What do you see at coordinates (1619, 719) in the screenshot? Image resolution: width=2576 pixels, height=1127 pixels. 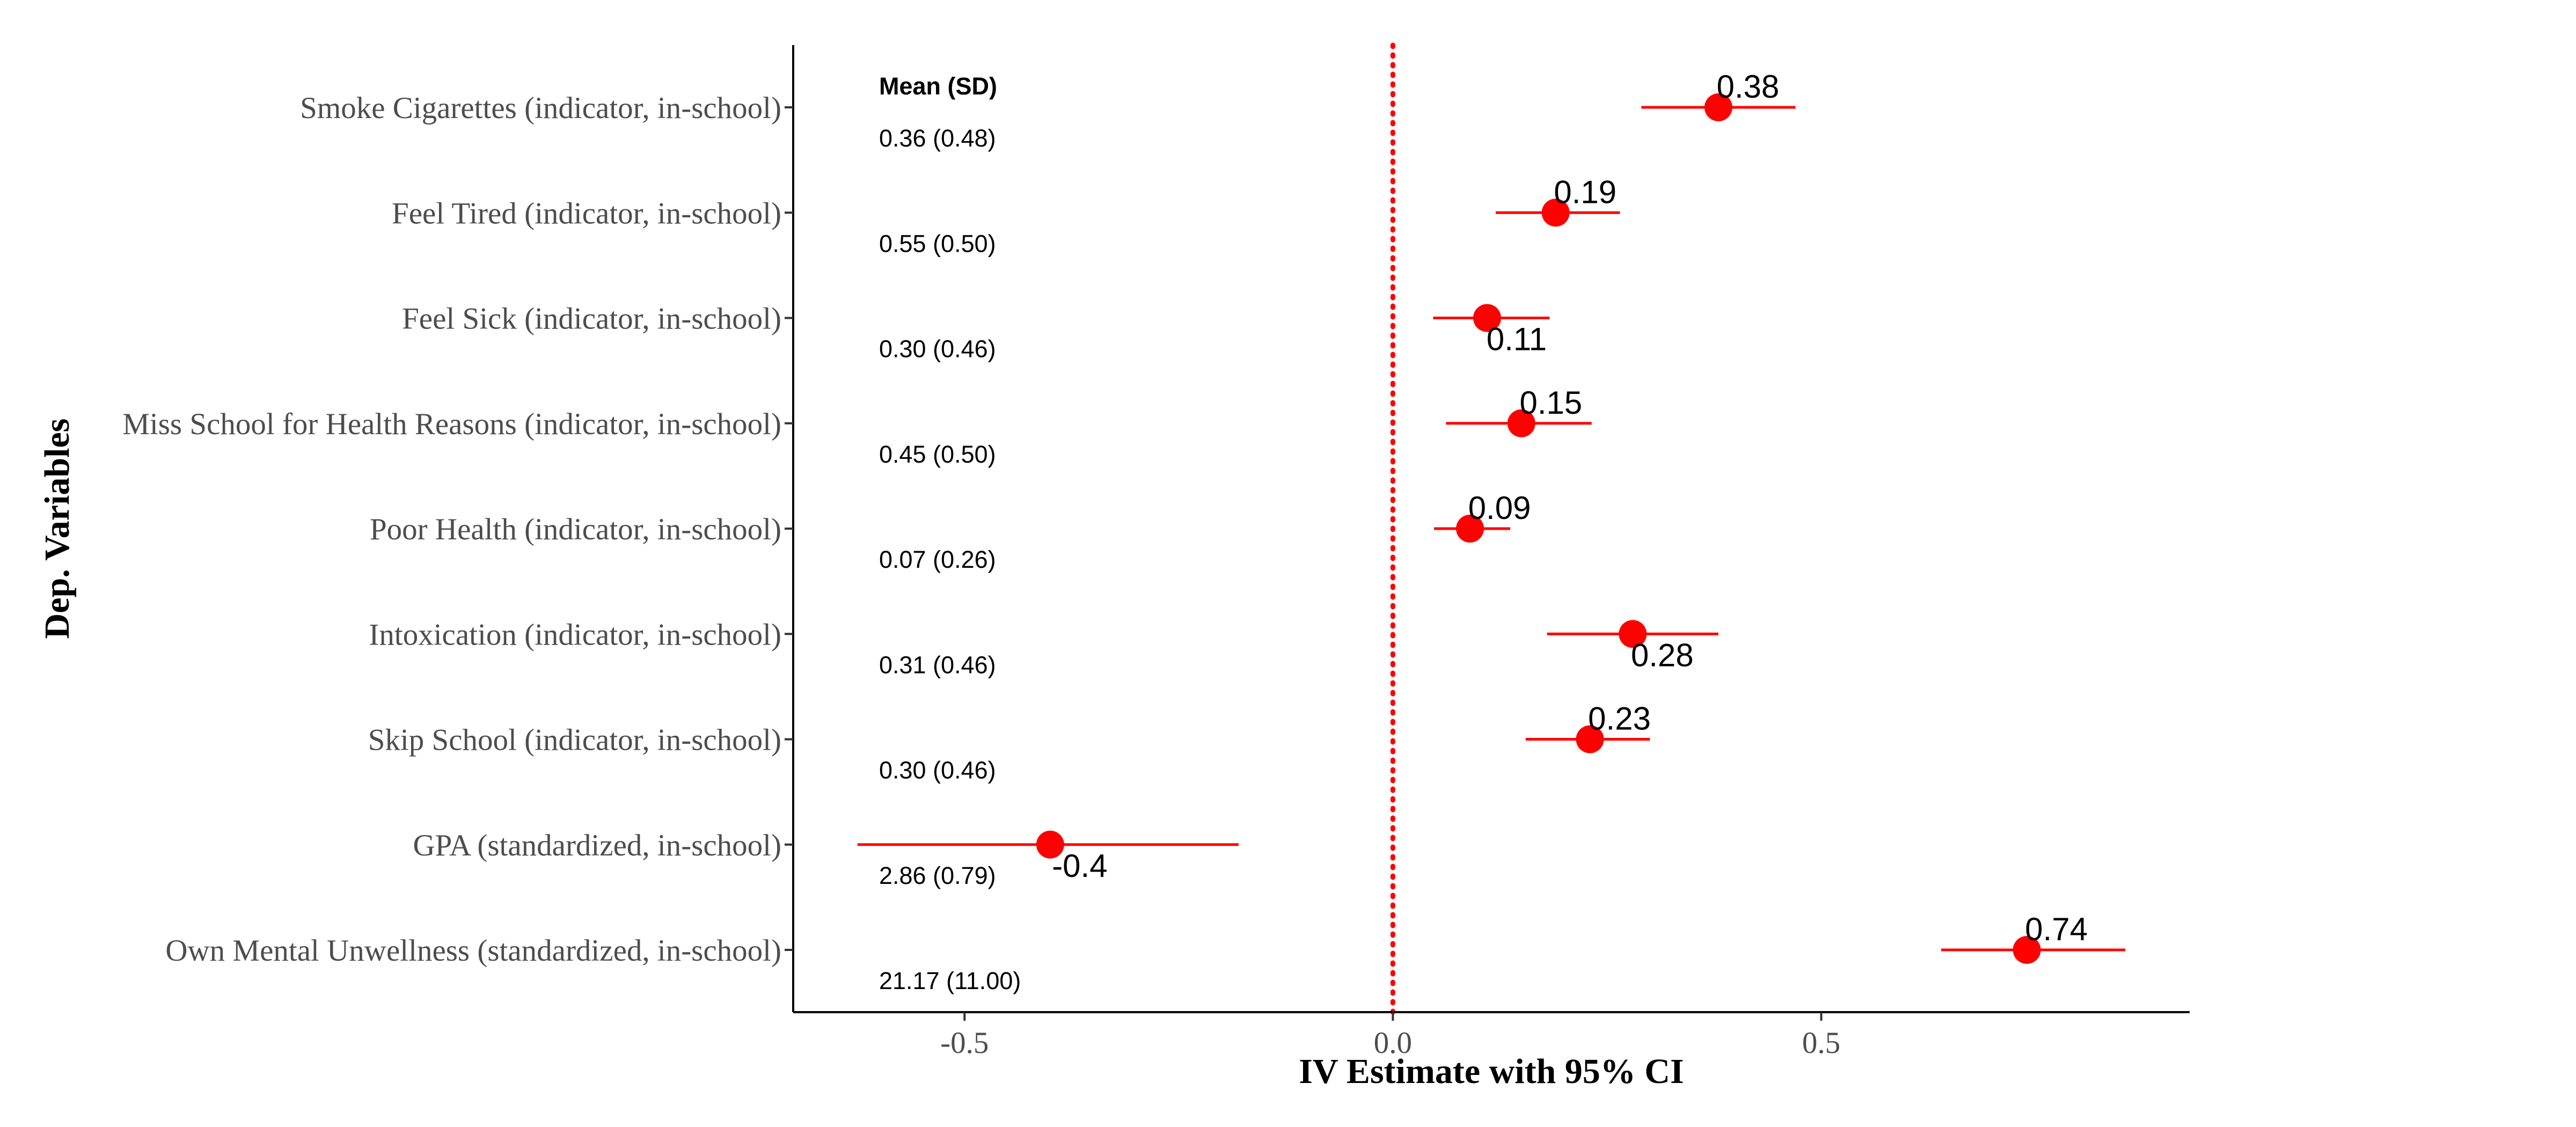 I see `estimate-label: 0.23` at bounding box center [1619, 719].